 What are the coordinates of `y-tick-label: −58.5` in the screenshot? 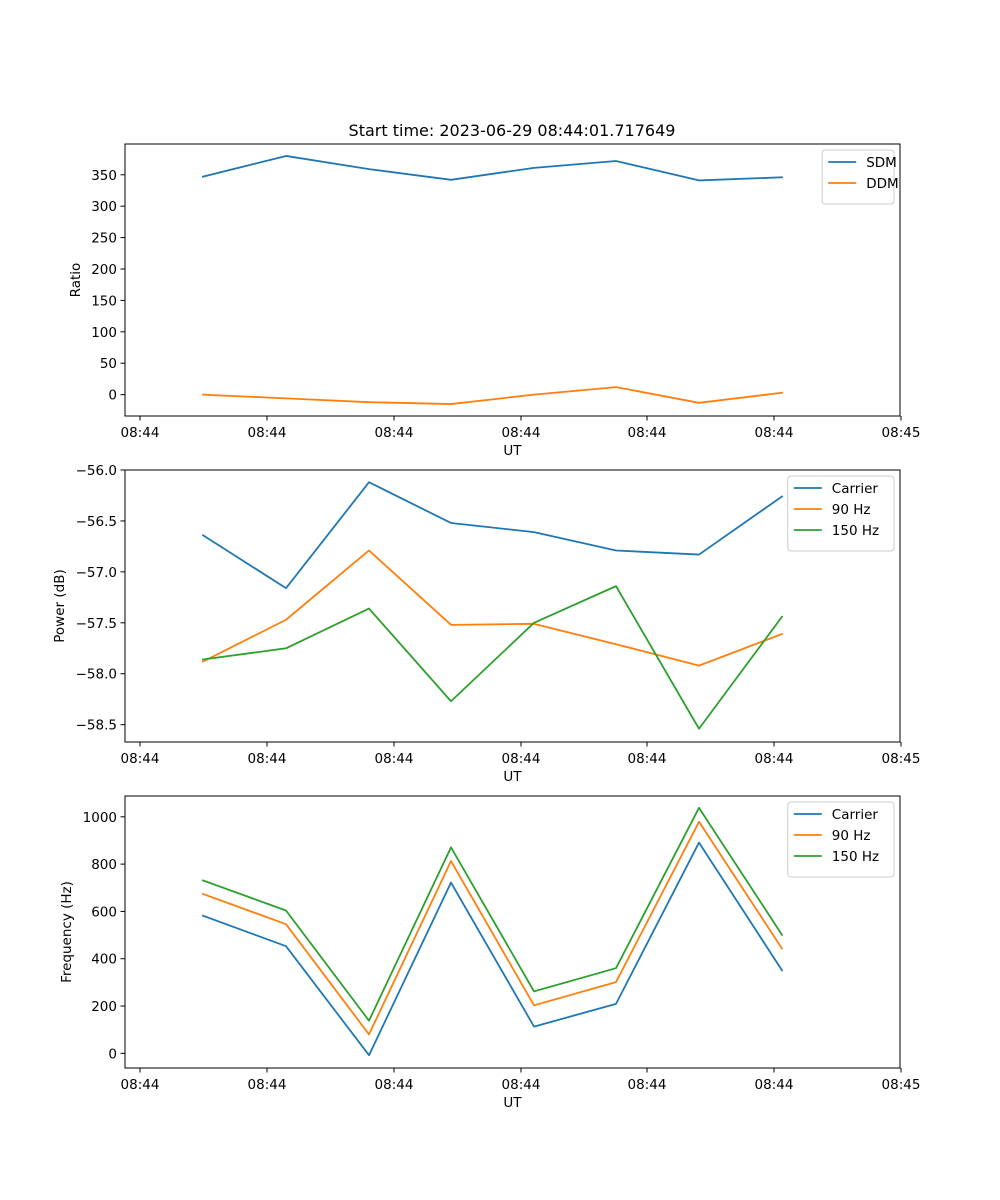 It's located at (96, 726).